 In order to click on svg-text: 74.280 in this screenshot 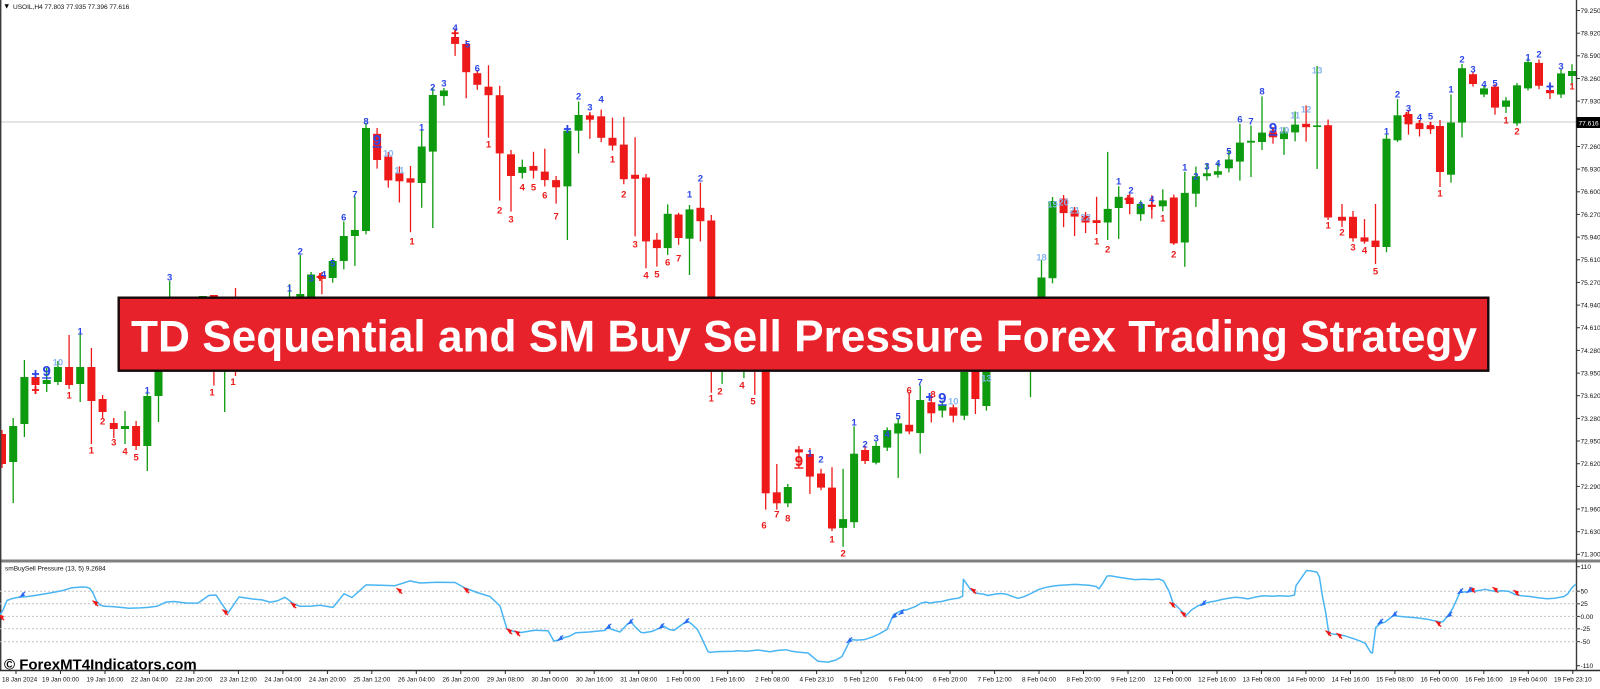, I will do `click(1590, 351)`.